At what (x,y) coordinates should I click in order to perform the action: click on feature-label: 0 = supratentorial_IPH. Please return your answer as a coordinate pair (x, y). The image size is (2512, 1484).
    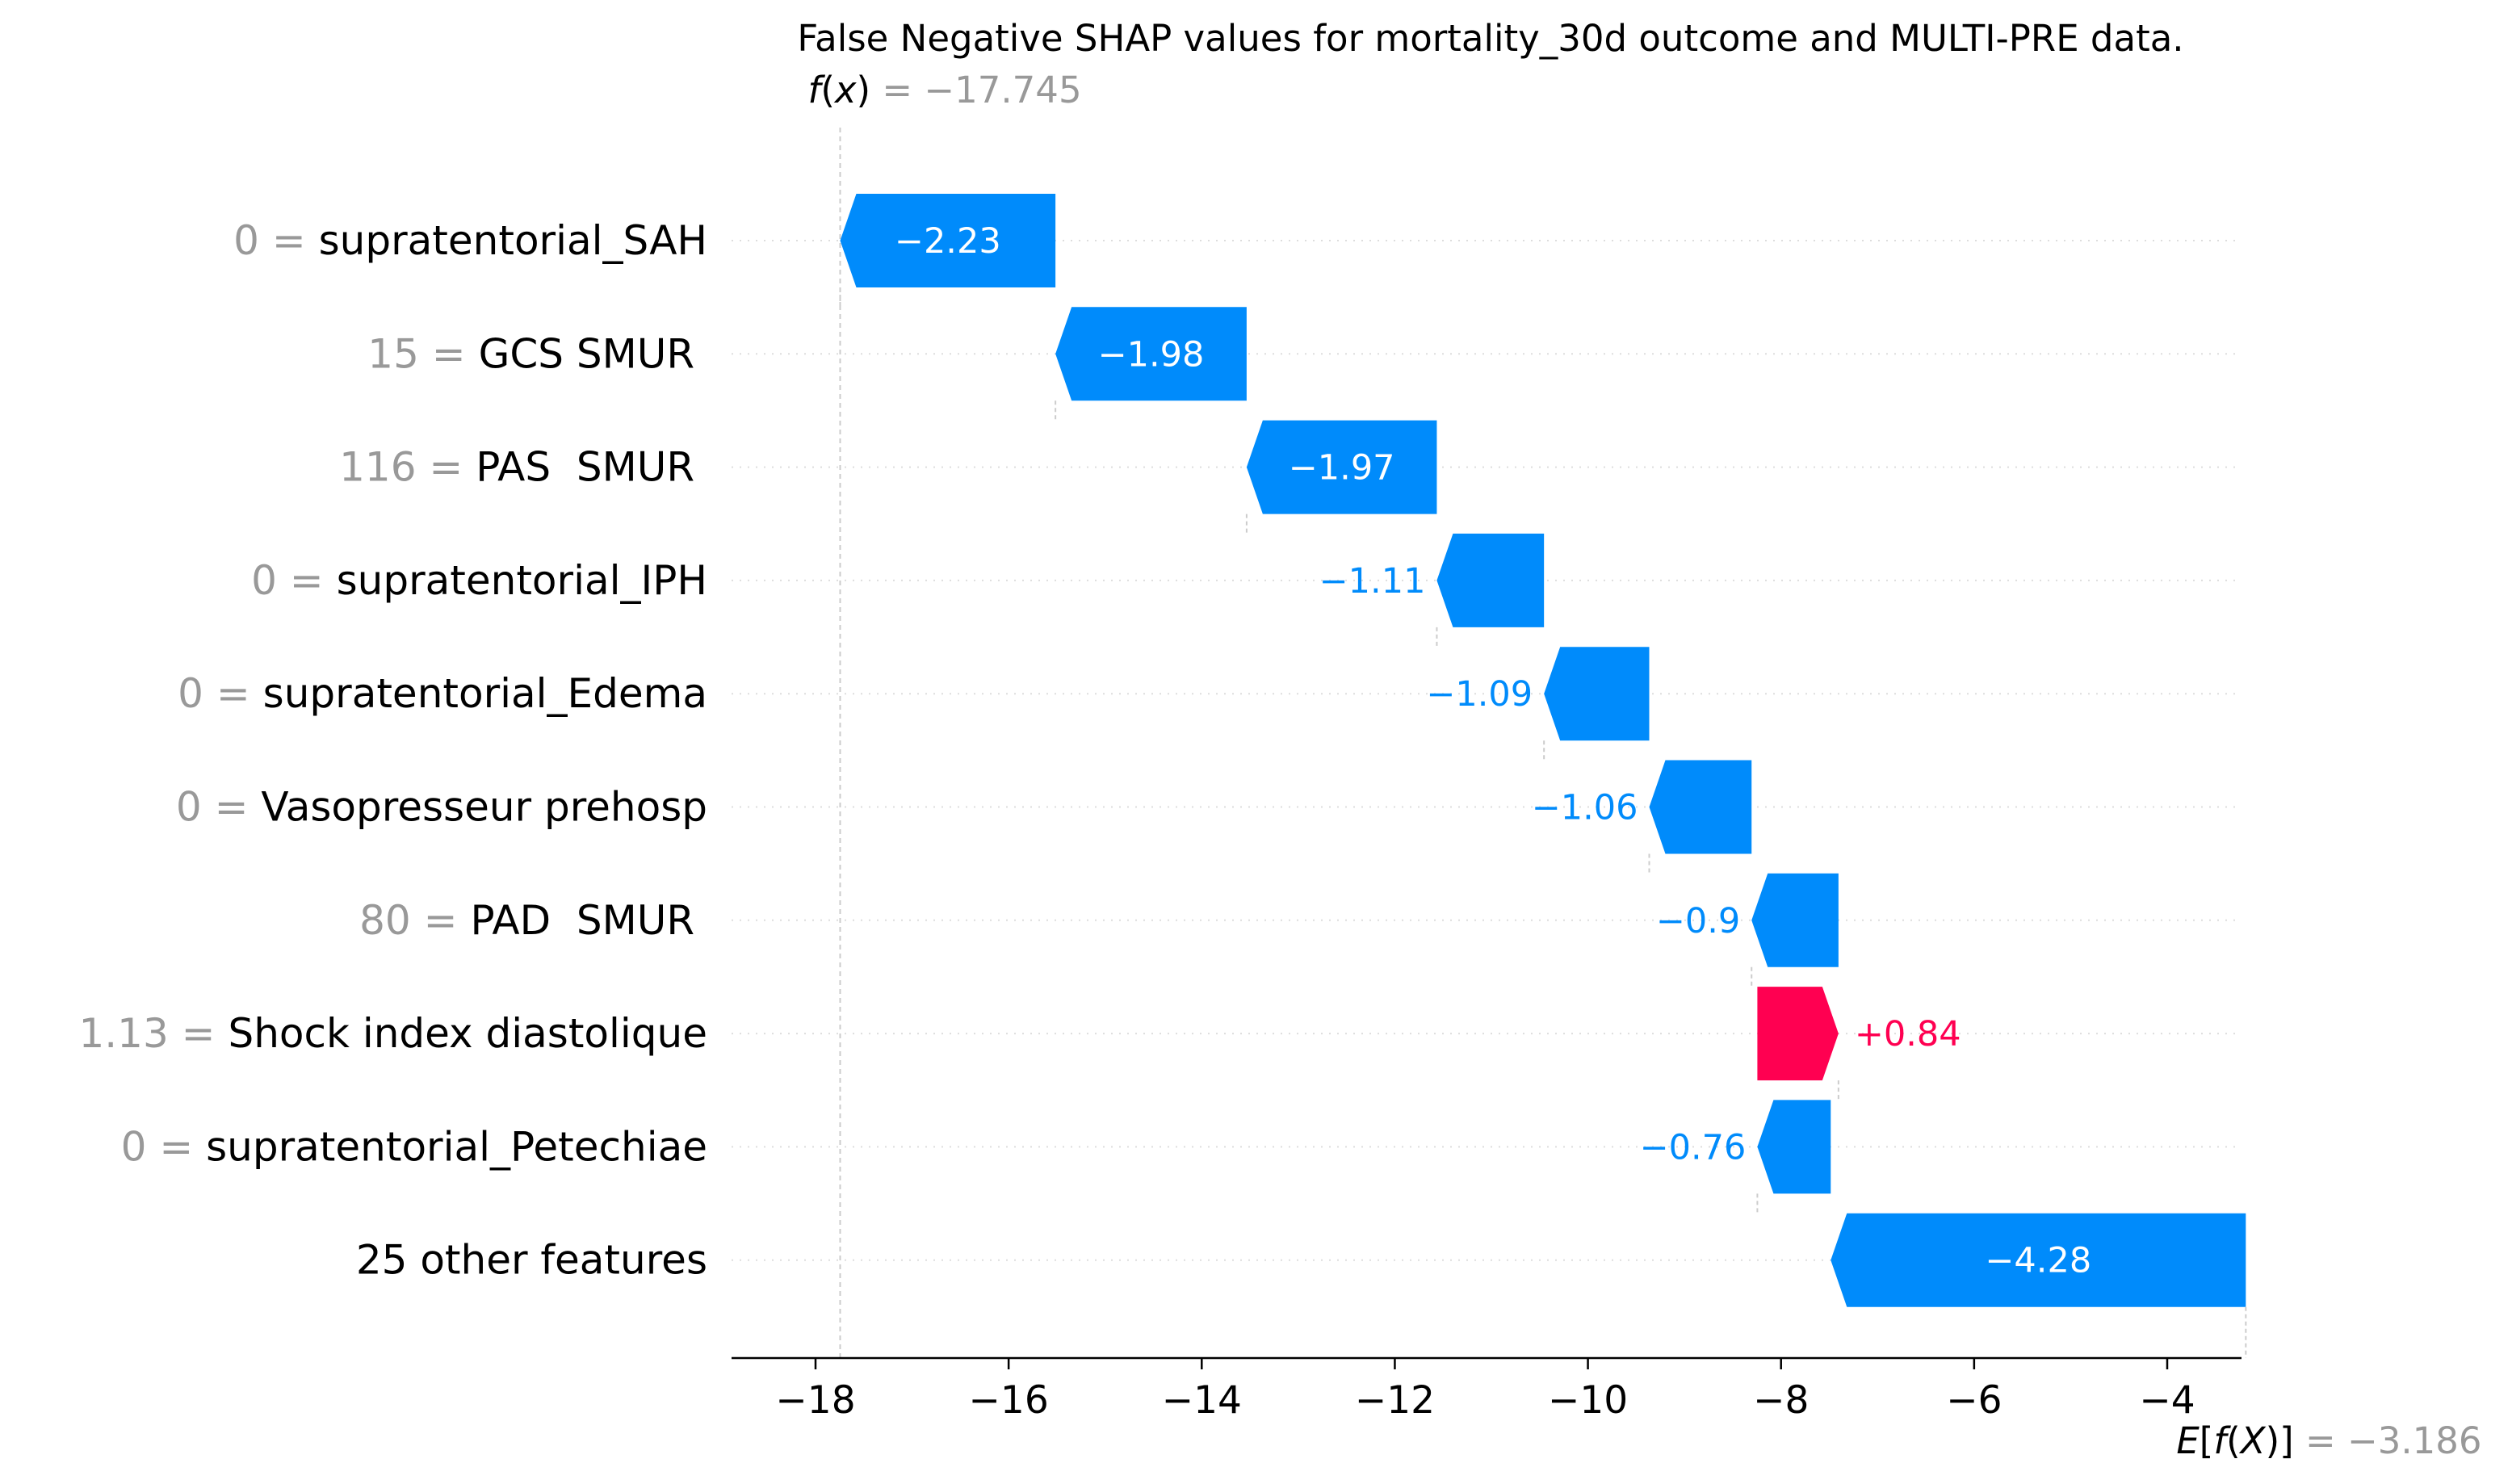
    Looking at the image, I should click on (479, 580).